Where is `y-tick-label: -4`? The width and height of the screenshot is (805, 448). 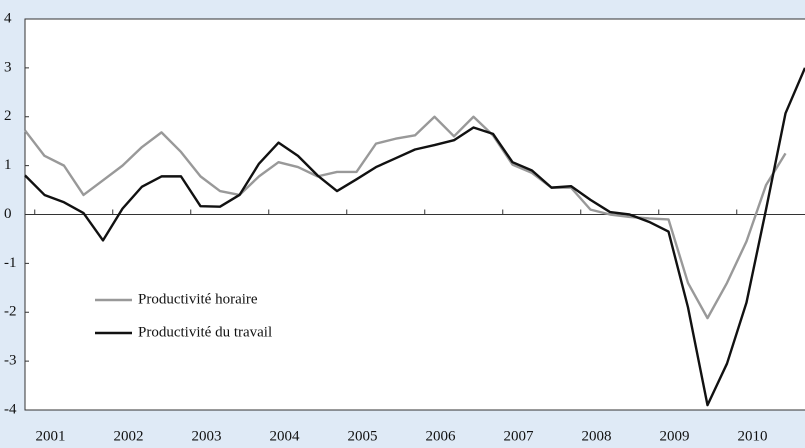
y-tick-label: -4 is located at coordinates (10, 409).